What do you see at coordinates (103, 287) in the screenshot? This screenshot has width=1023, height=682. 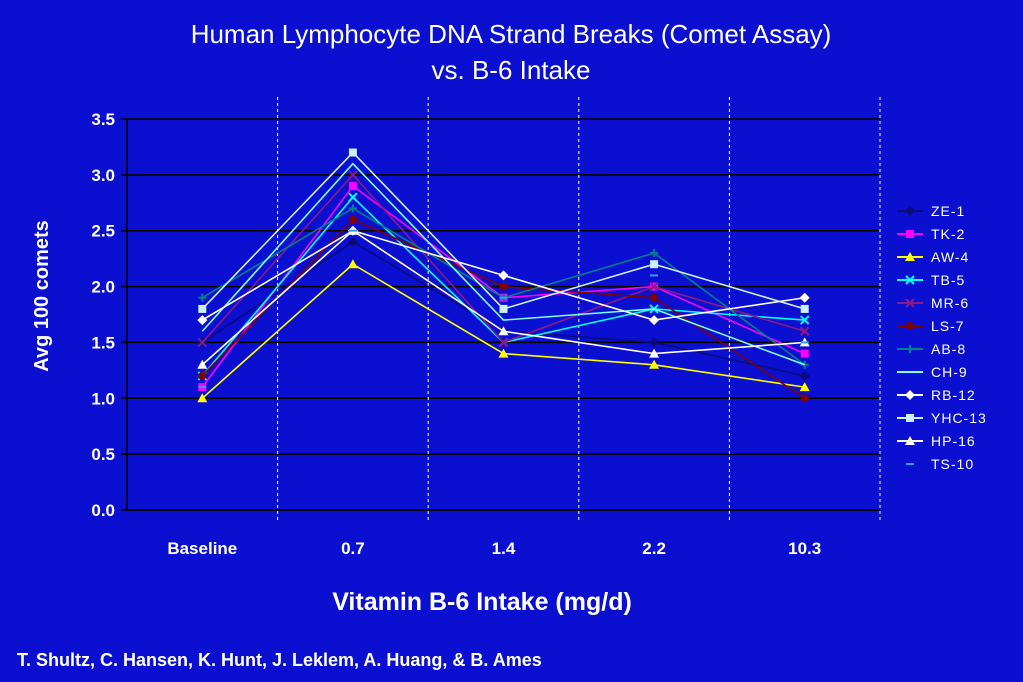 I see `y-tick-label: 2.0` at bounding box center [103, 287].